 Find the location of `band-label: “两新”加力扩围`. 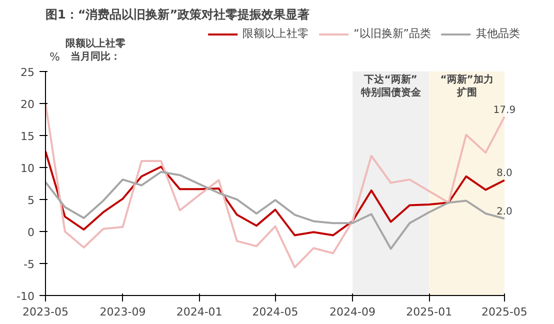

band-label: “两新”加力扩围 is located at coordinates (467, 85).